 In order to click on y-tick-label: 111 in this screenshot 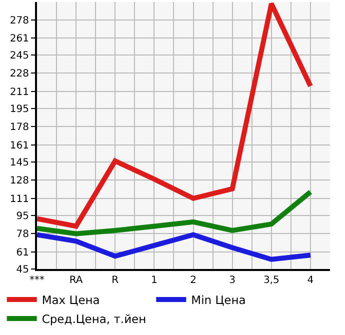, I will do `click(19, 199)`.